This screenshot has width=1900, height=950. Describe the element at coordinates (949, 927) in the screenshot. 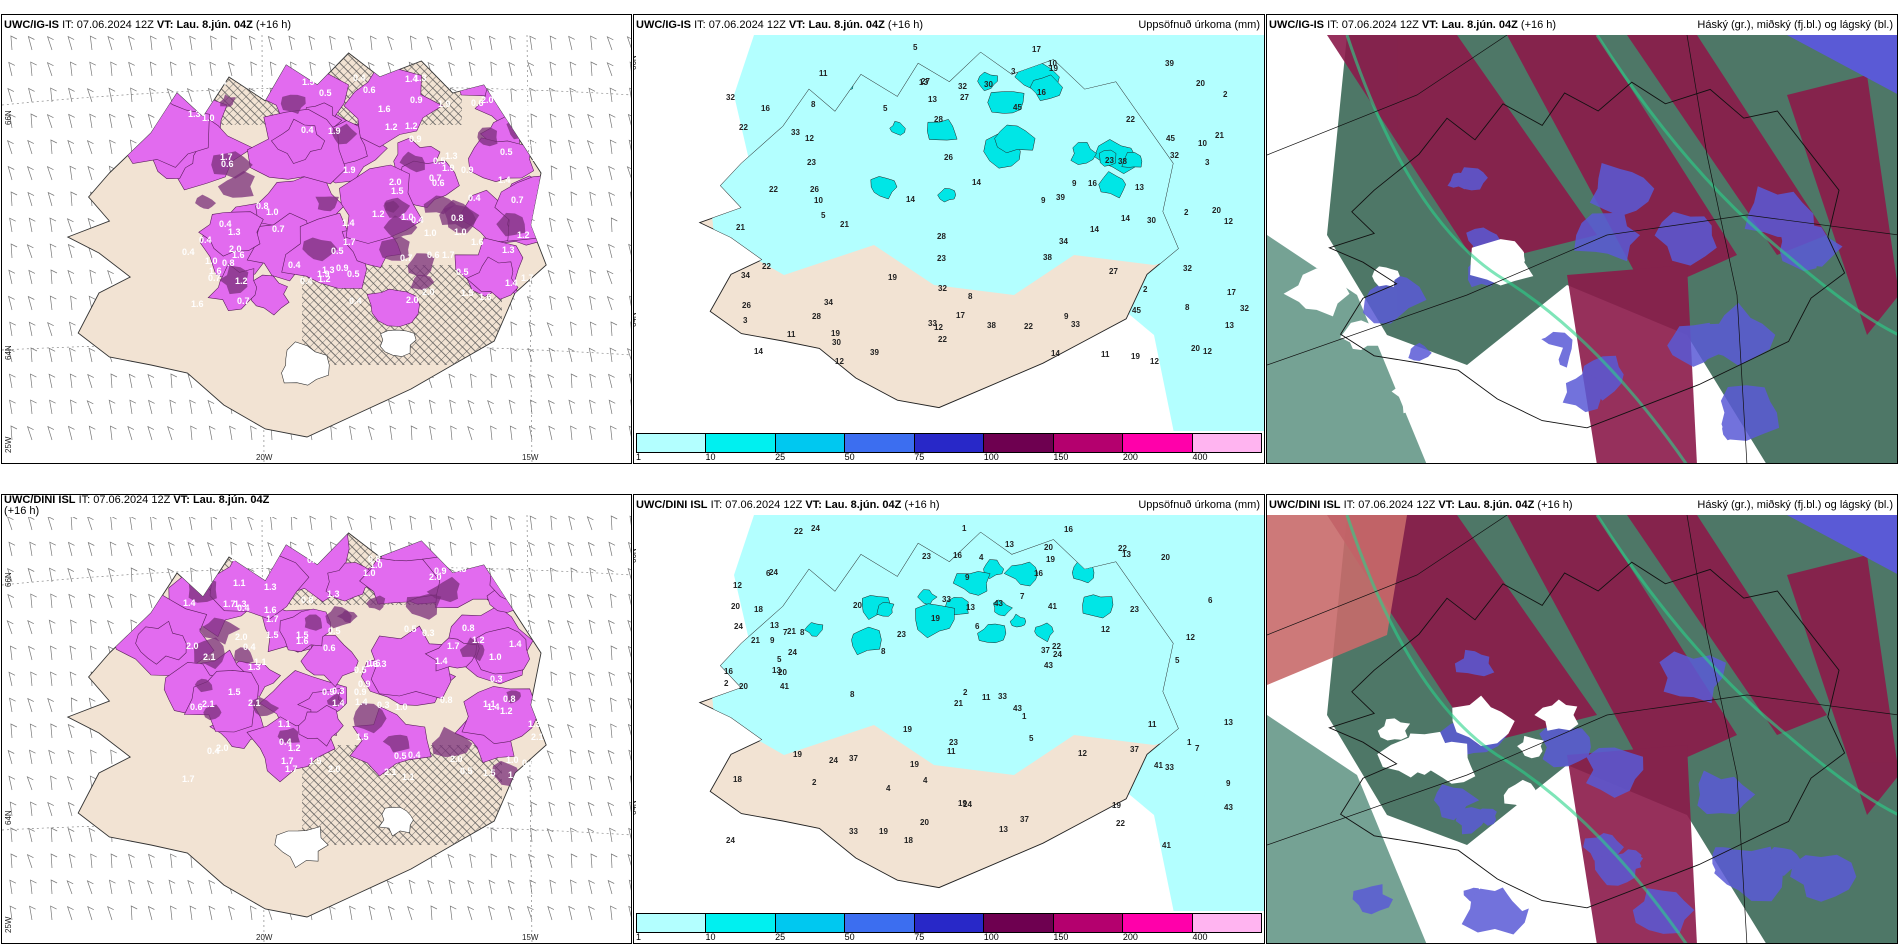

I see `precip-legend: 1 10 25 50 75 100 150 200 400` at that location.